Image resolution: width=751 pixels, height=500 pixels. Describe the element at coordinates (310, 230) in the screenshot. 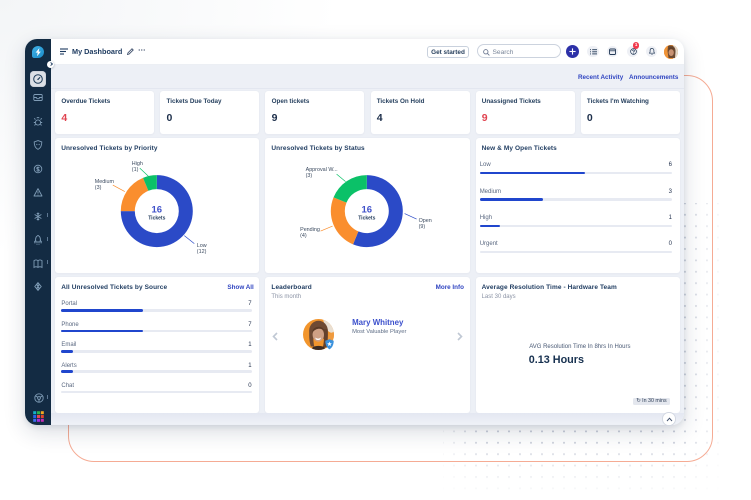

I see `svg-text: Pending` at that location.